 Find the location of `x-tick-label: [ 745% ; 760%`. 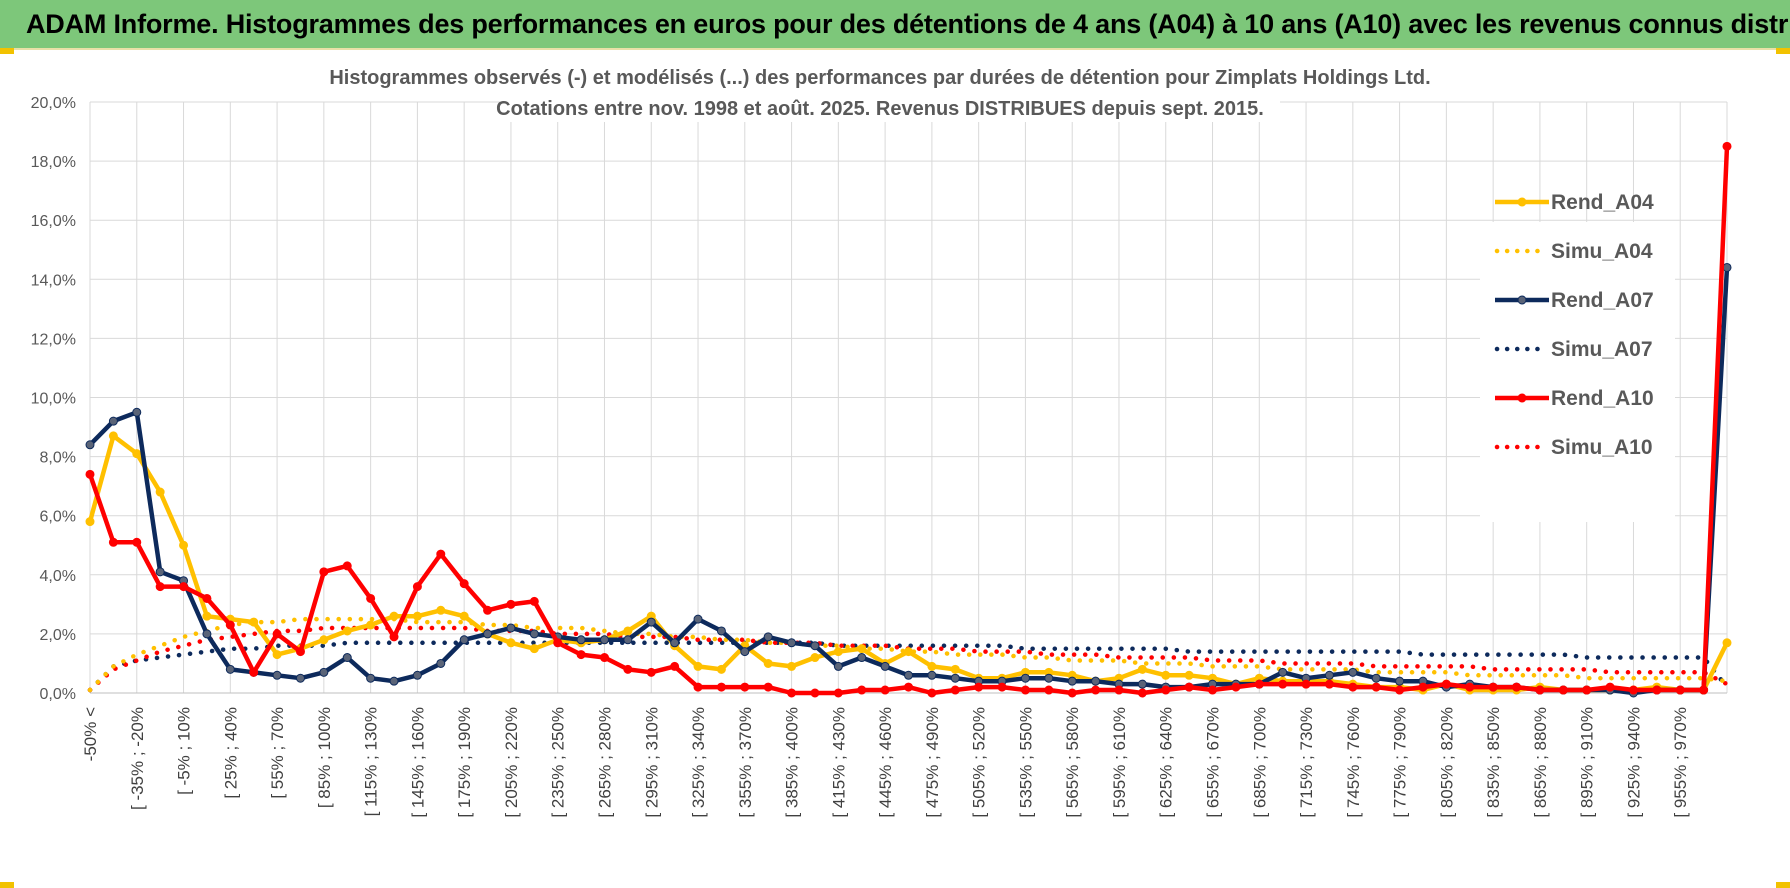

x-tick-label: [ 745% ; 760% is located at coordinates (1353, 762).